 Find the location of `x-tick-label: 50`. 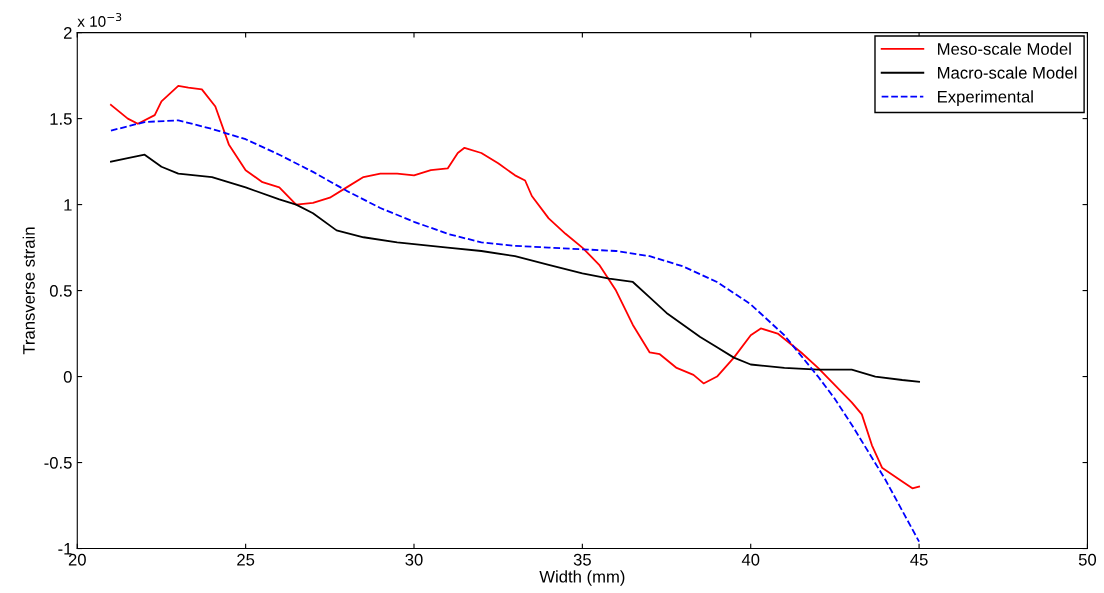

x-tick-label: 50 is located at coordinates (1087, 559).